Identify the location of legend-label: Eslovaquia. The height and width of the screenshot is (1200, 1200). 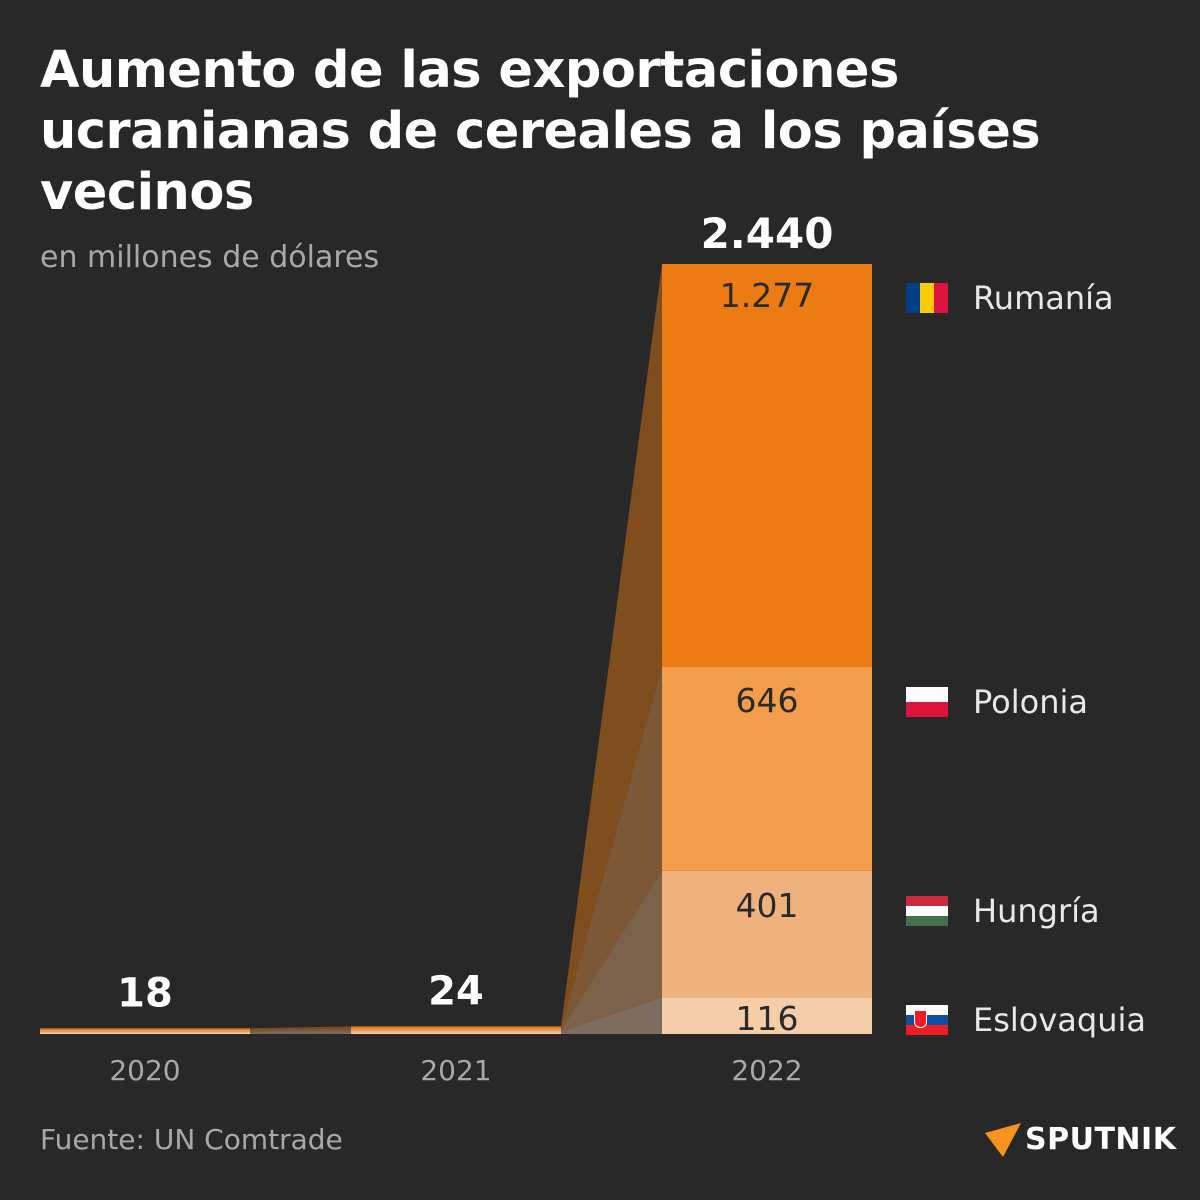
(1059, 1020).